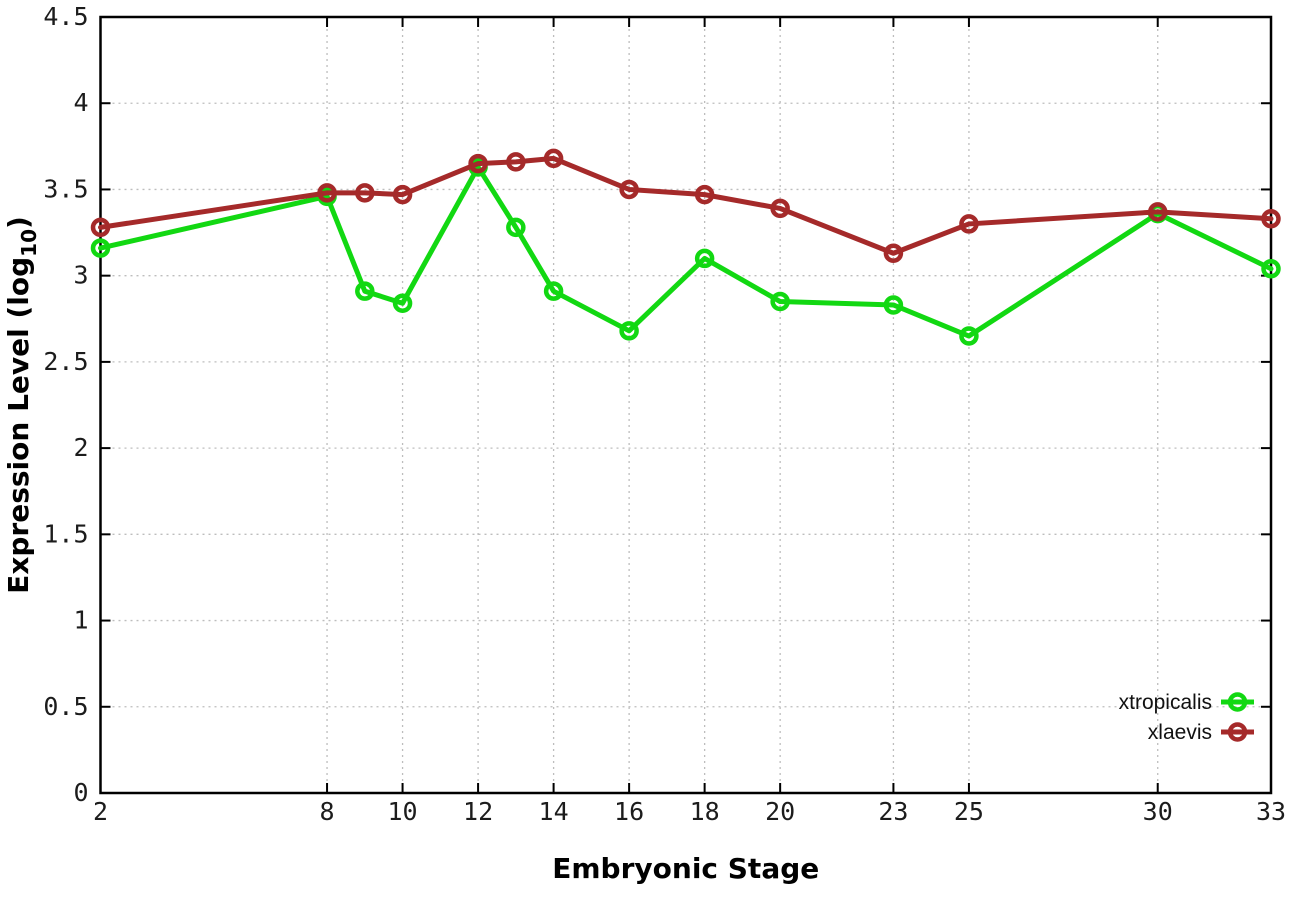  What do you see at coordinates (1165, 702) in the screenshot?
I see `legend-label-xtropicalis: xtropicalis` at bounding box center [1165, 702].